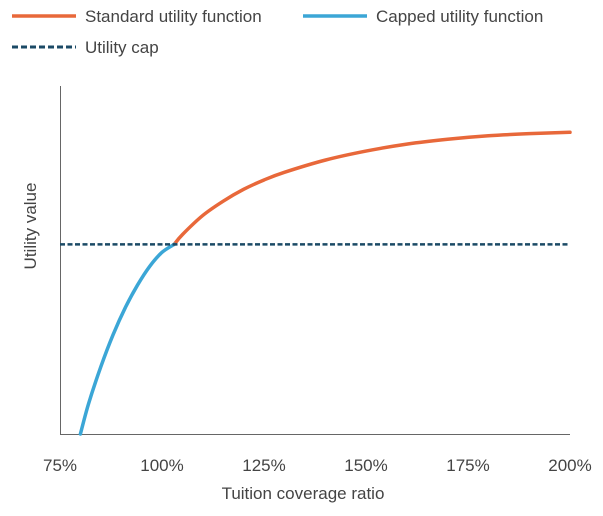 The image size is (603, 516). What do you see at coordinates (303, 493) in the screenshot?
I see `x-axis-title: Tuition coverage ratio` at bounding box center [303, 493].